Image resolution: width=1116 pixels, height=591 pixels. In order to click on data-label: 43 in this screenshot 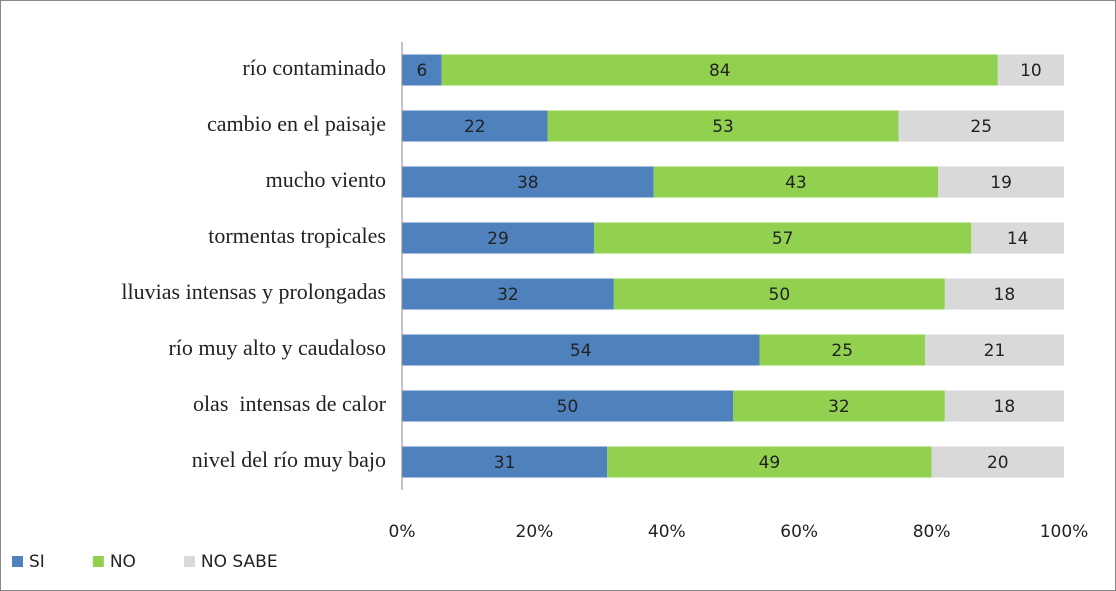, I will do `click(796, 183)`.